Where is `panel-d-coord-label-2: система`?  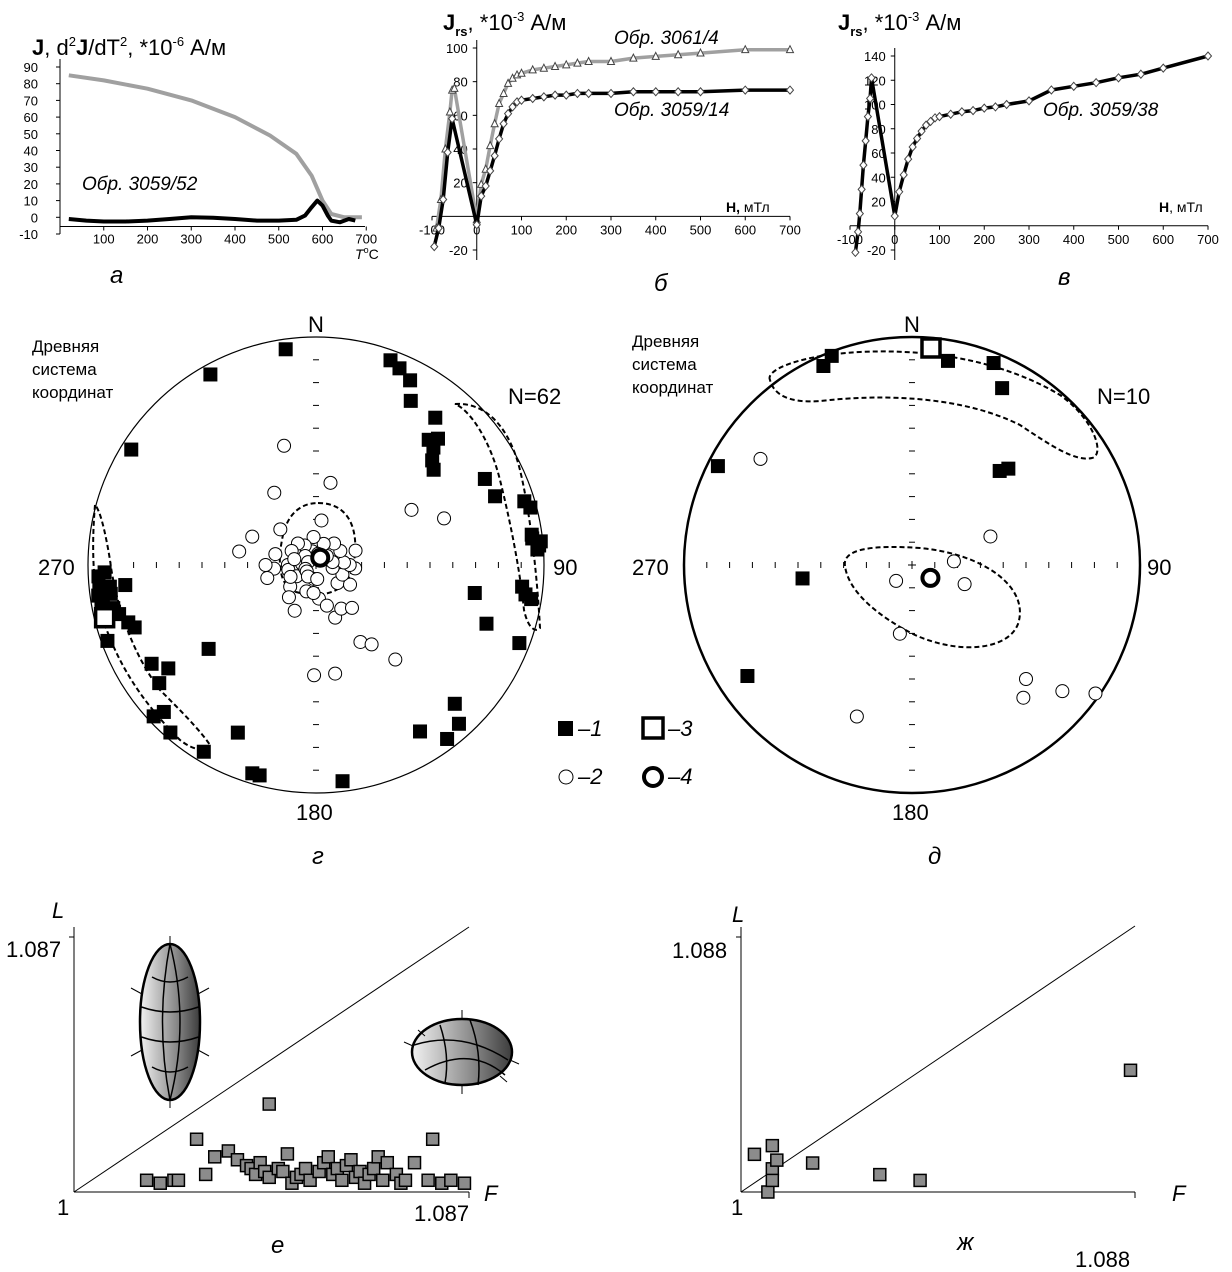 panel-d-coord-label-2: система is located at coordinates (664, 364).